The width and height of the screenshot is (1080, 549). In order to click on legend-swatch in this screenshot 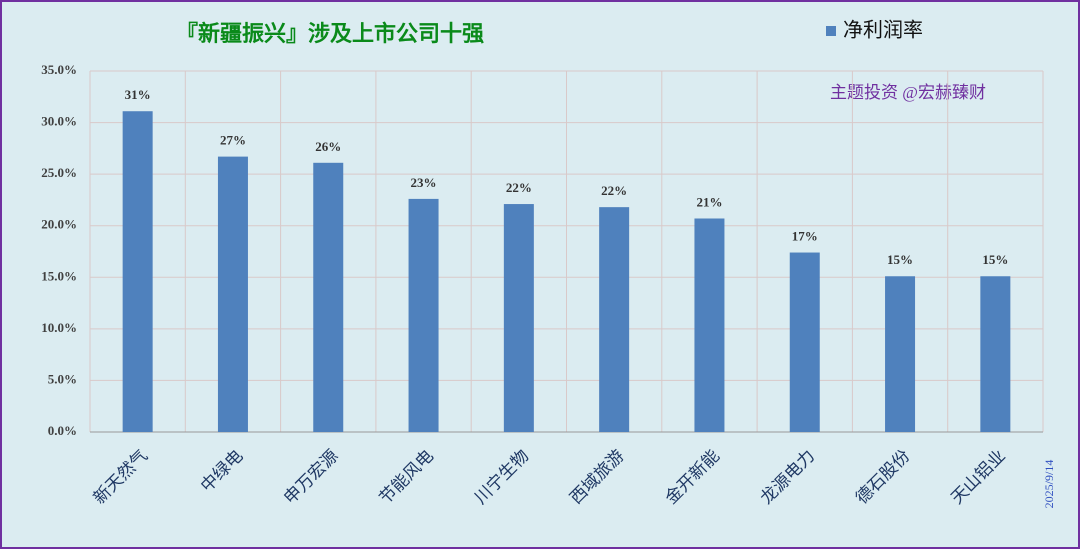, I will do `click(831, 31)`.